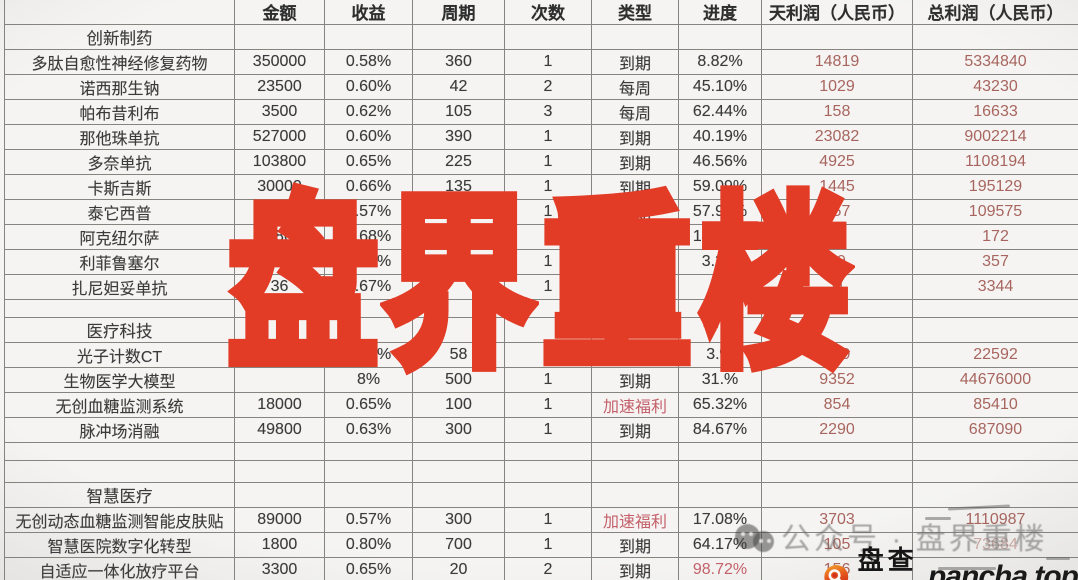 This screenshot has height=580, width=1078. Describe the element at coordinates (119, 262) in the screenshot. I see `cell-project: 利菲鲁塞尔` at that location.